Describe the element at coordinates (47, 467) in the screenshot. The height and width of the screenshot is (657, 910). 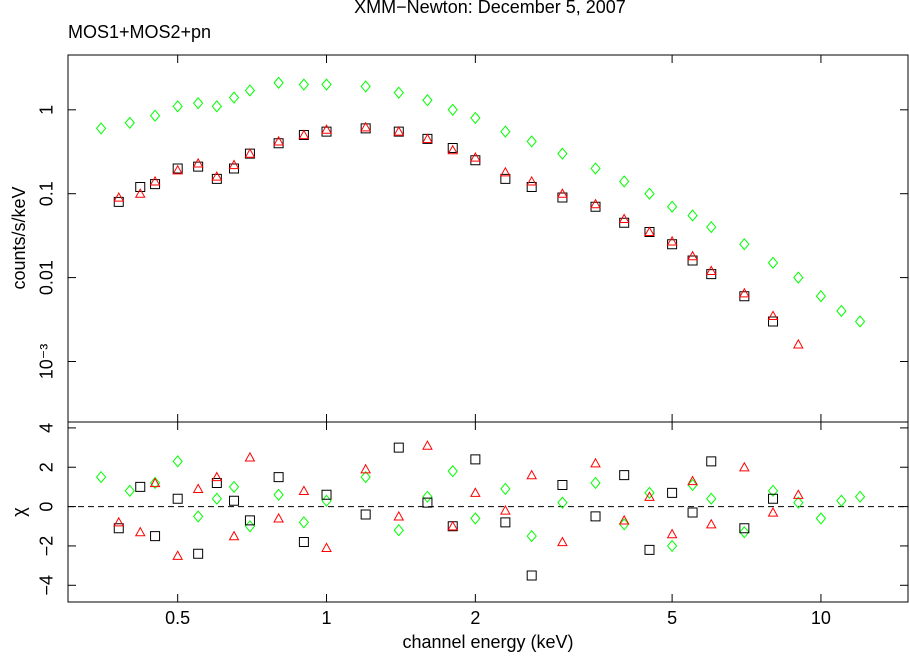
I see `y-tick-label: 2` at that location.